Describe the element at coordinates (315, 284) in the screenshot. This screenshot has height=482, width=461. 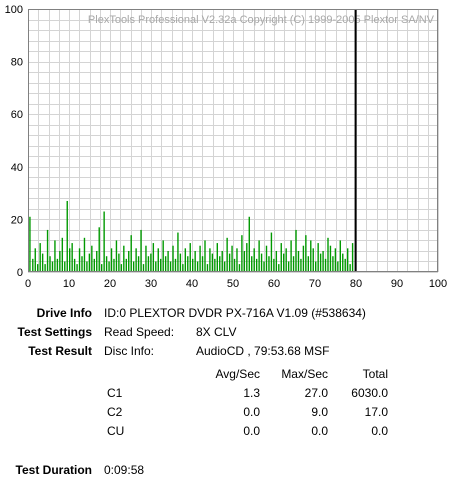
I see `x-tick-label: 70` at that location.